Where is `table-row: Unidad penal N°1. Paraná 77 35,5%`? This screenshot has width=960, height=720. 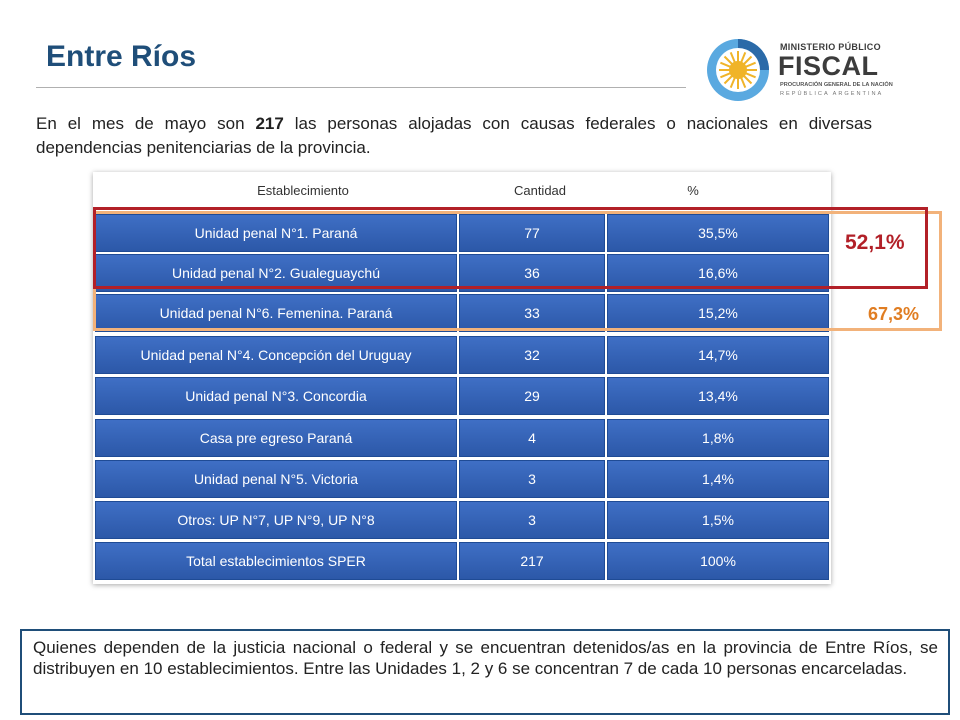 table-row: Unidad penal N°1. Paraná 77 35,5% is located at coordinates (462, 233).